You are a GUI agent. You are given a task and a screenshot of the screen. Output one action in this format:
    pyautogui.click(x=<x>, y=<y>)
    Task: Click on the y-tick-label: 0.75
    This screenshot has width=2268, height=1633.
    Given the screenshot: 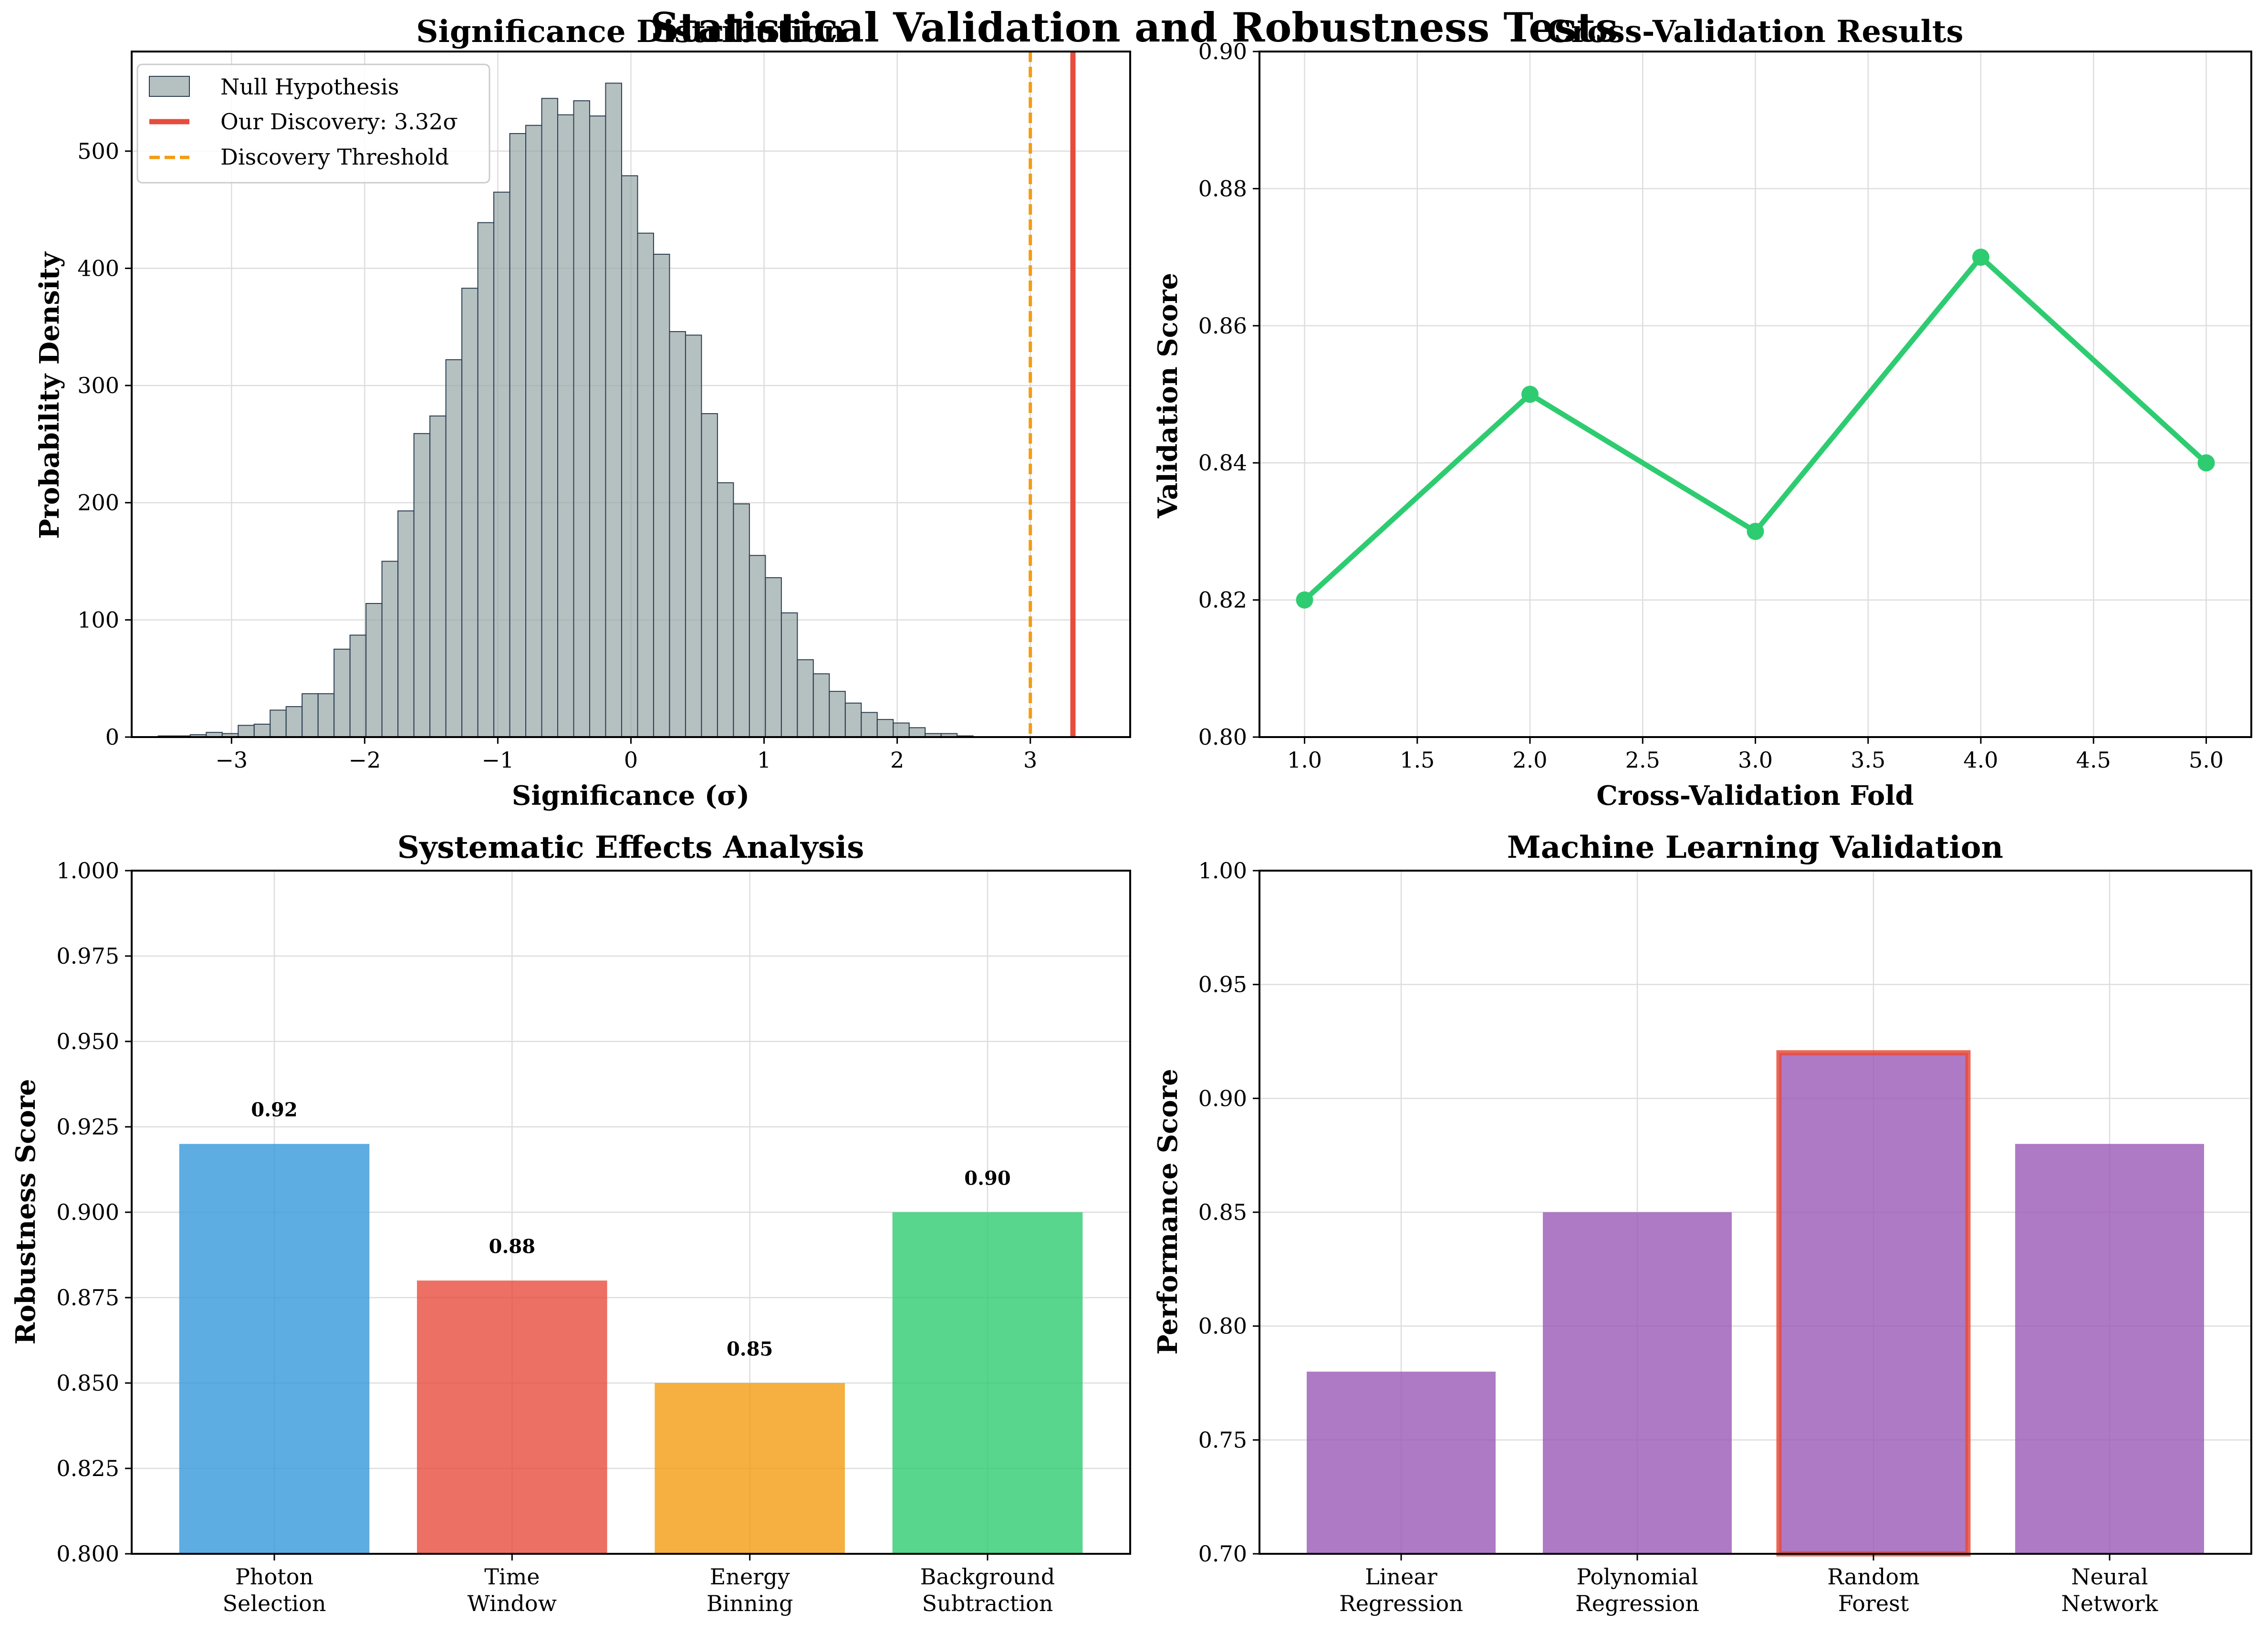 What is the action you would take?
    pyautogui.click(x=1222, y=1440)
    